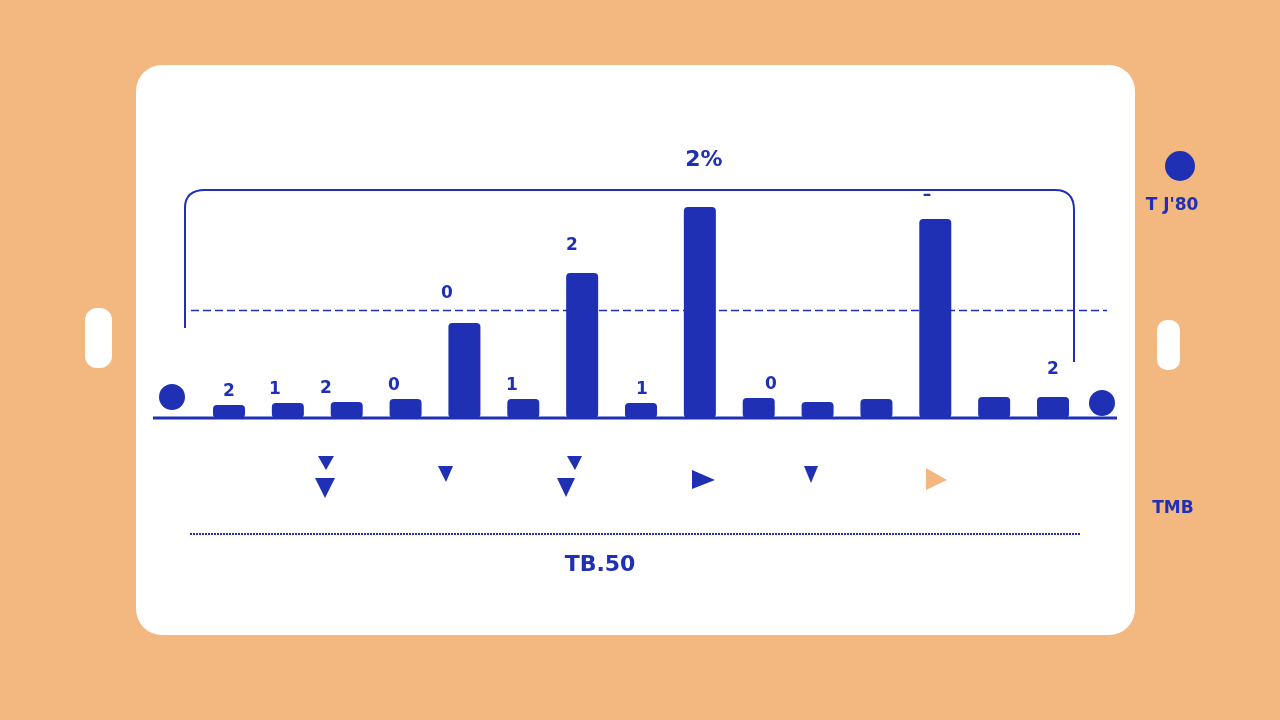  Describe the element at coordinates (704, 158) in the screenshot. I see `chart-title: 2%` at that location.